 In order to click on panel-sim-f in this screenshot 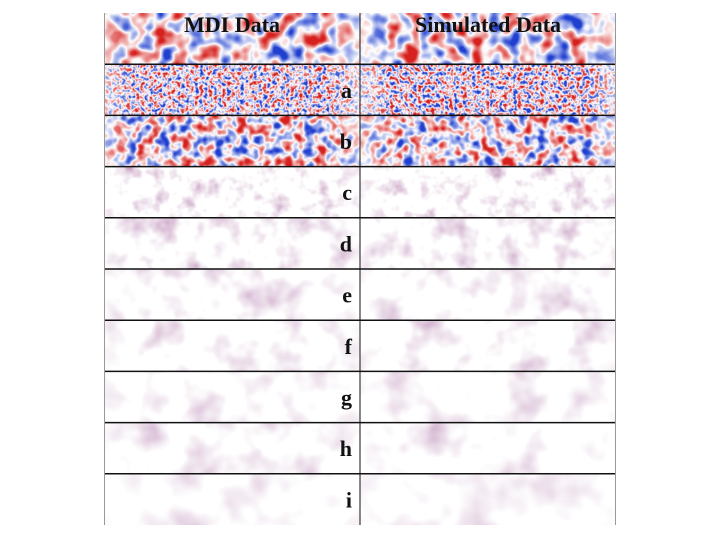, I will do `click(488, 346)`.